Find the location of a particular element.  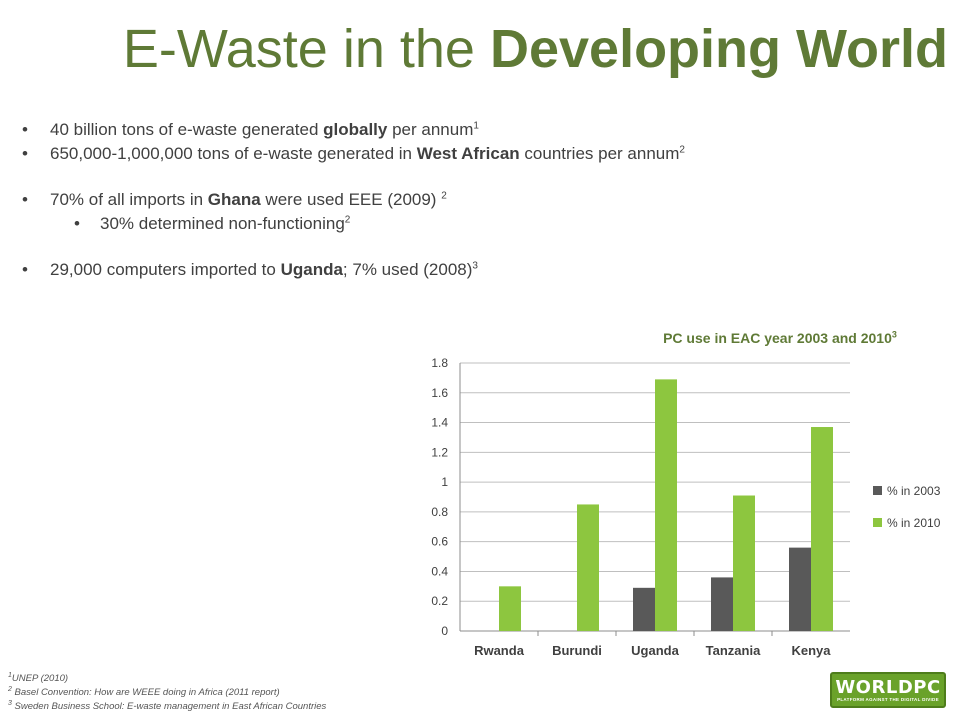

bullet-emphasis: Ghana is located at coordinates (234, 199).